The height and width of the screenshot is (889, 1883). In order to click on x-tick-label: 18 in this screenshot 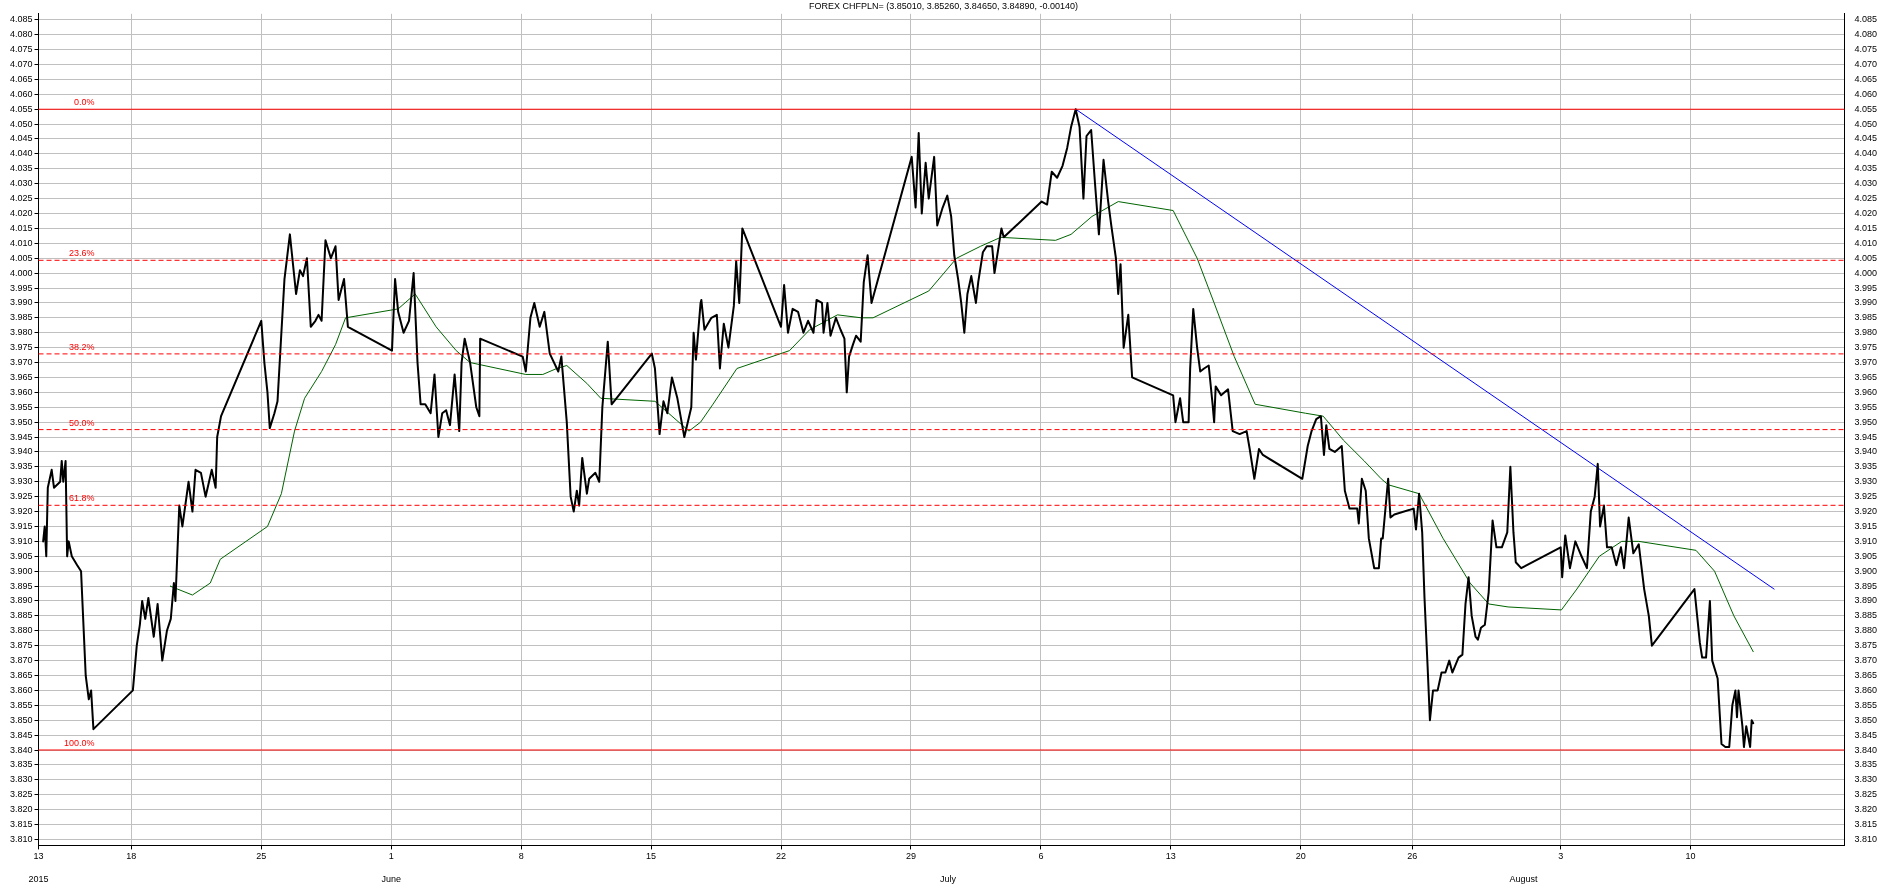, I will do `click(131, 856)`.